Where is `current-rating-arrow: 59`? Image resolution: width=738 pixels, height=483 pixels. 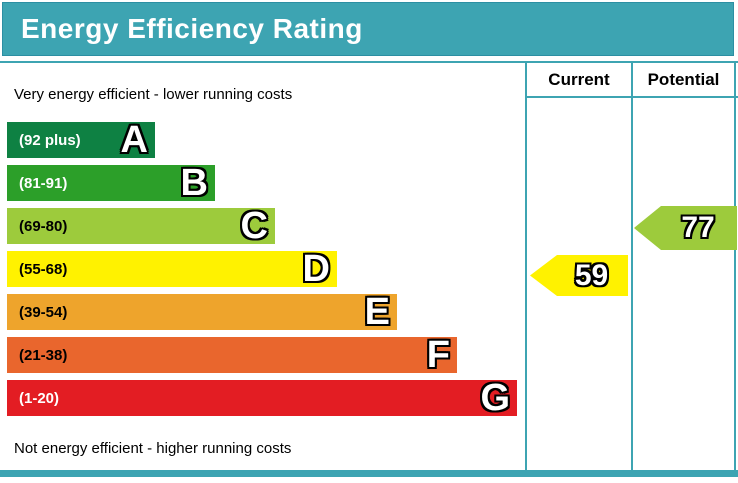
current-rating-arrow: 59 is located at coordinates (579, 275).